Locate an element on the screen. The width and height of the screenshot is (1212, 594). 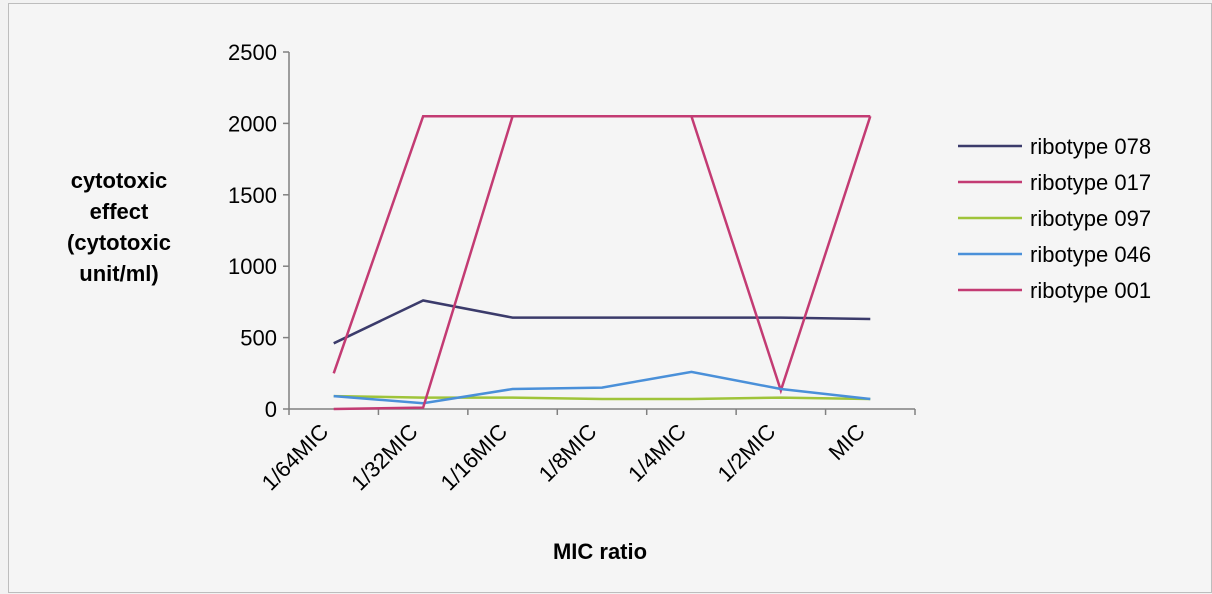
y-tick-label: 1000 is located at coordinates (252, 266).